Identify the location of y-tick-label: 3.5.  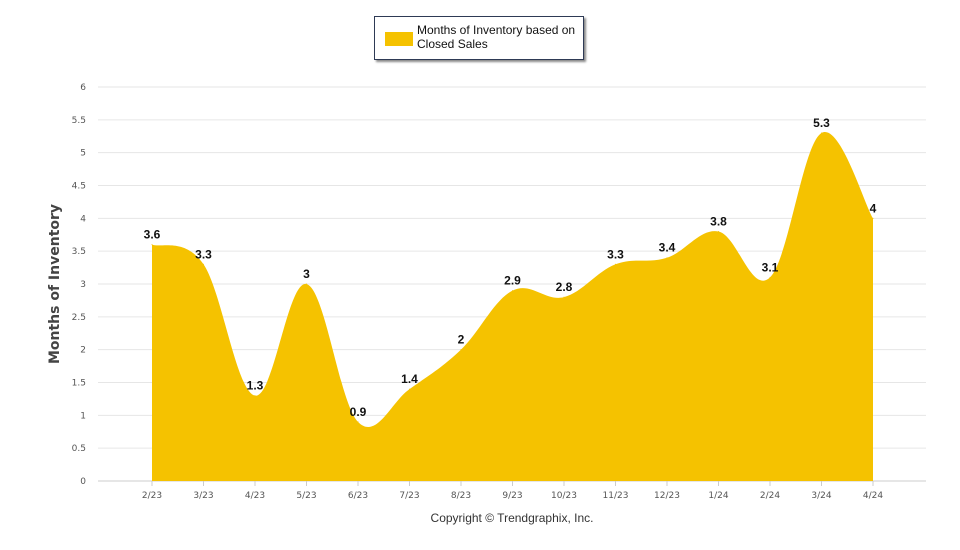
(79, 252).